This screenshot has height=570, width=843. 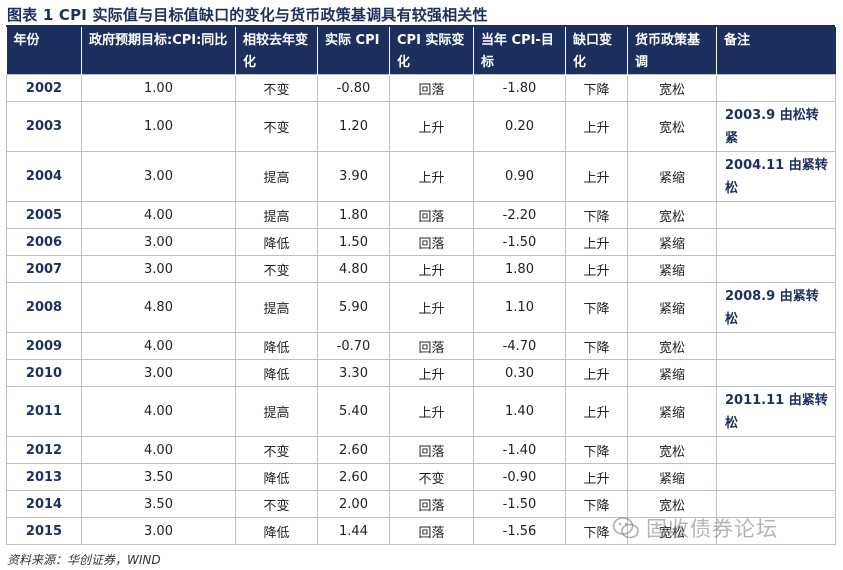 I want to click on table-row: 2004 3.00 提高 3.90 上升 0.90 上升 紧缩 2004.11 由紧转松, so click(x=421, y=176).